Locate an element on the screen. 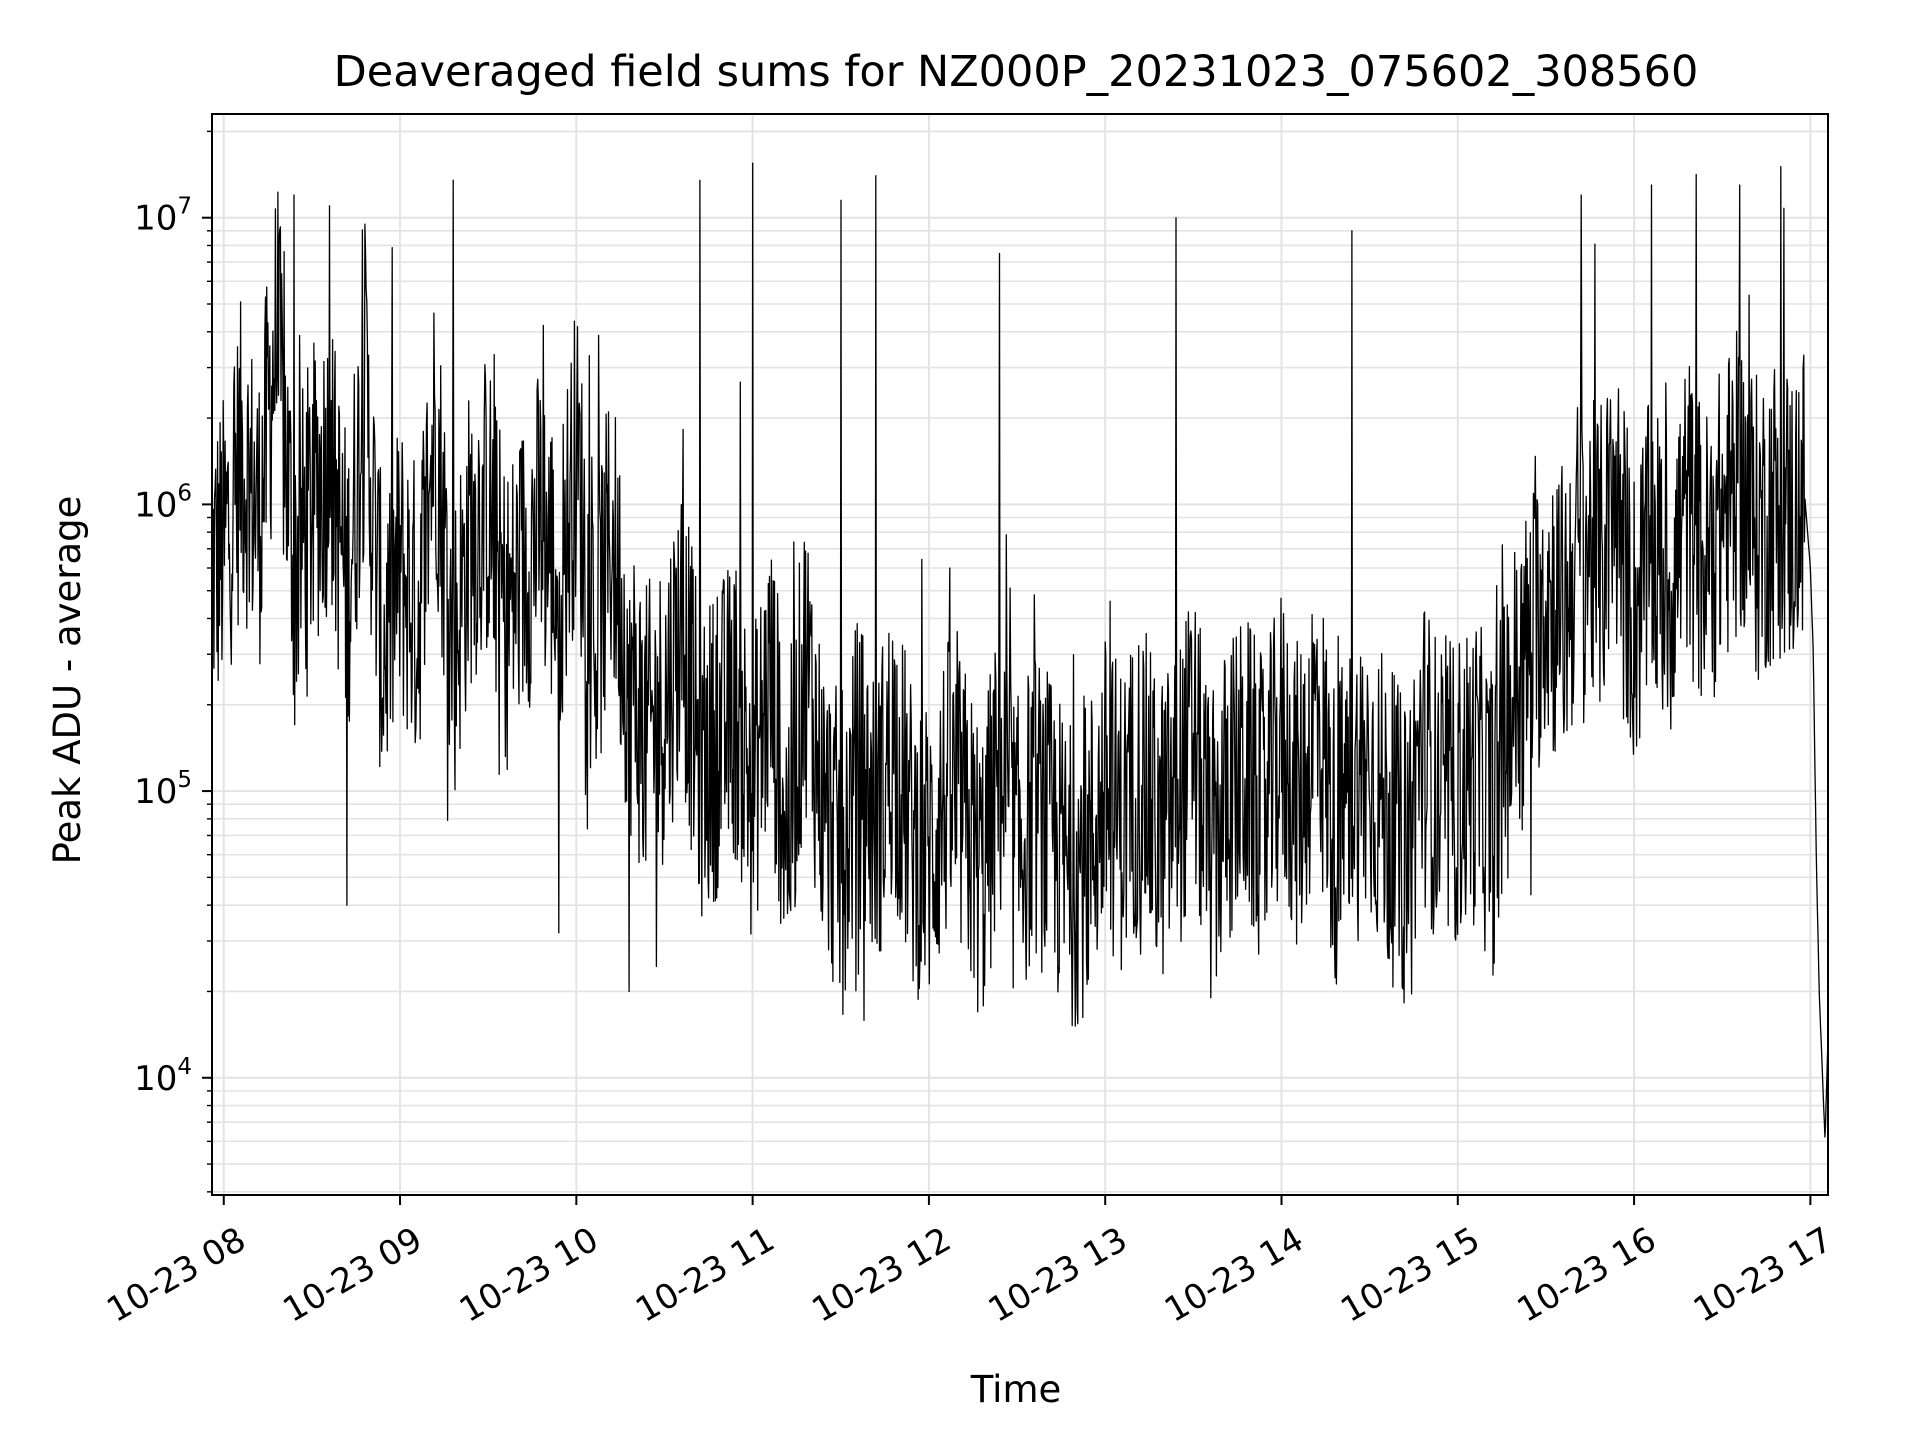 The width and height of the screenshot is (1920, 1440). y-axis-label: Peak ADU - average is located at coordinates (67, 680).